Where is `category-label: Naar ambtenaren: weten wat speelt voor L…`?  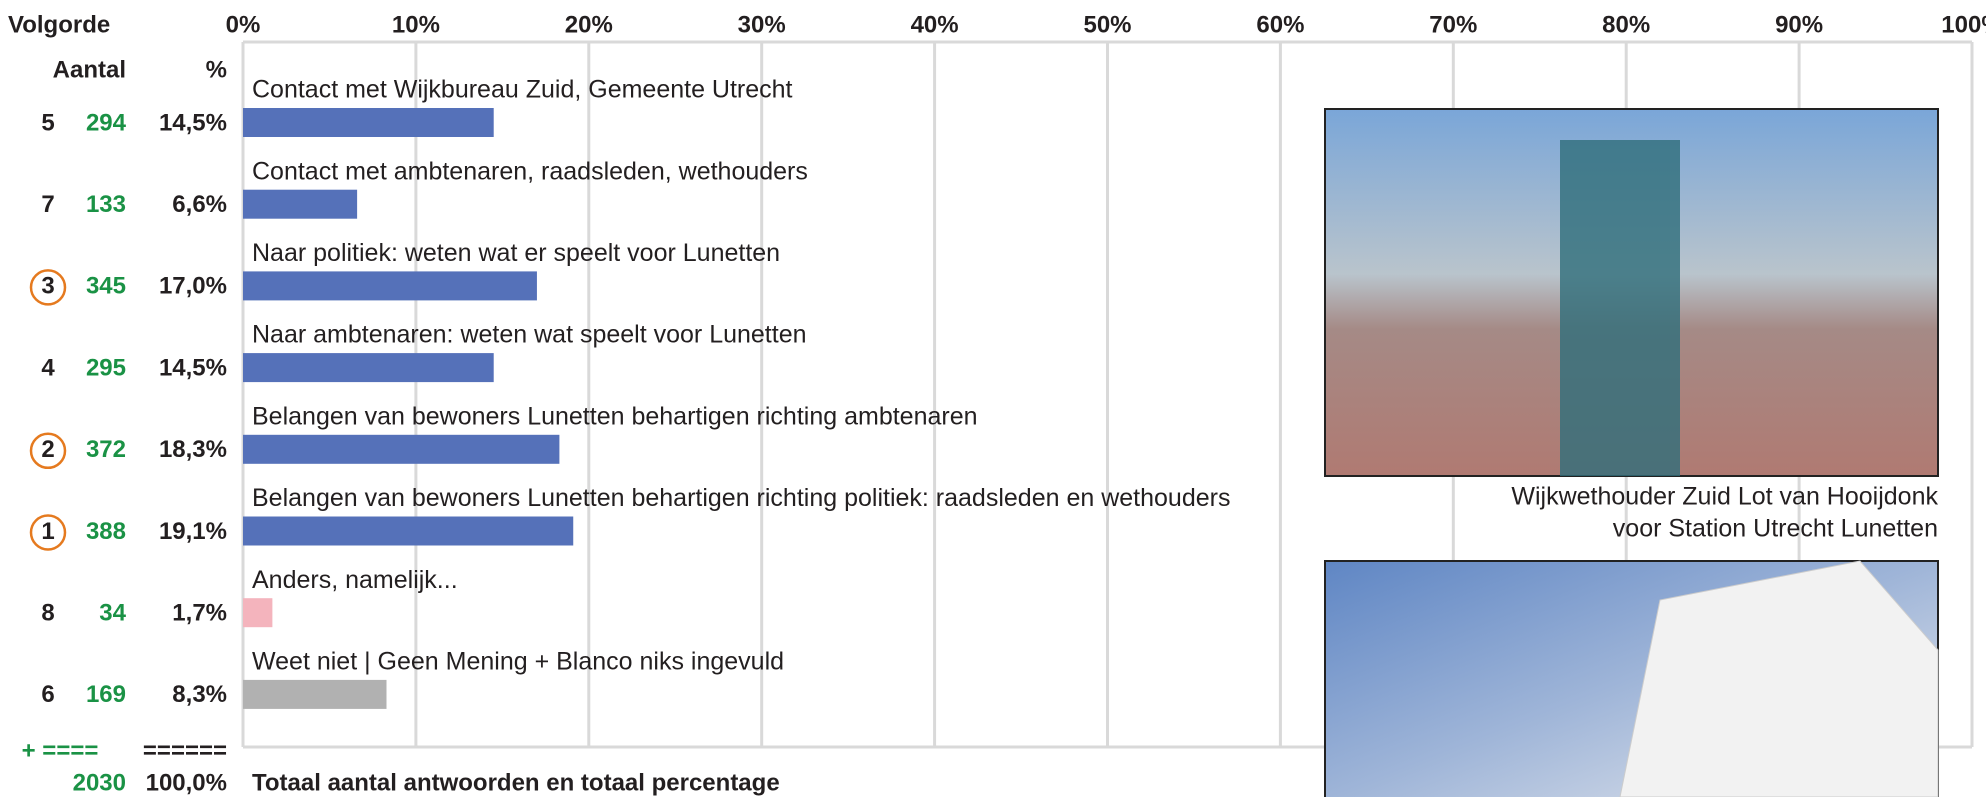
category-label: Naar ambtenaren: weten wat speelt voor L… is located at coordinates (529, 335).